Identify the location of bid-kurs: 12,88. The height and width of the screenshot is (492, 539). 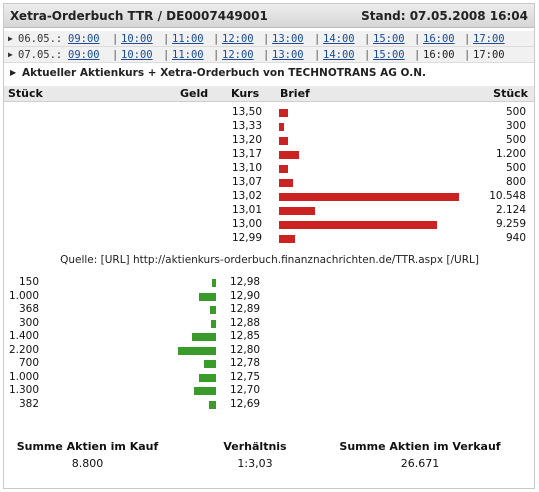
(245, 322).